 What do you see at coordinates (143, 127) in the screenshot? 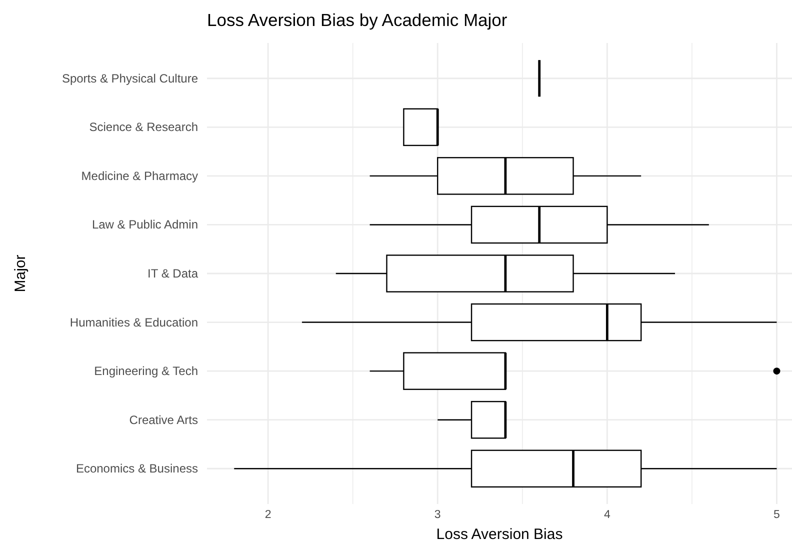
I see `y-tick-label: Science & Research` at bounding box center [143, 127].